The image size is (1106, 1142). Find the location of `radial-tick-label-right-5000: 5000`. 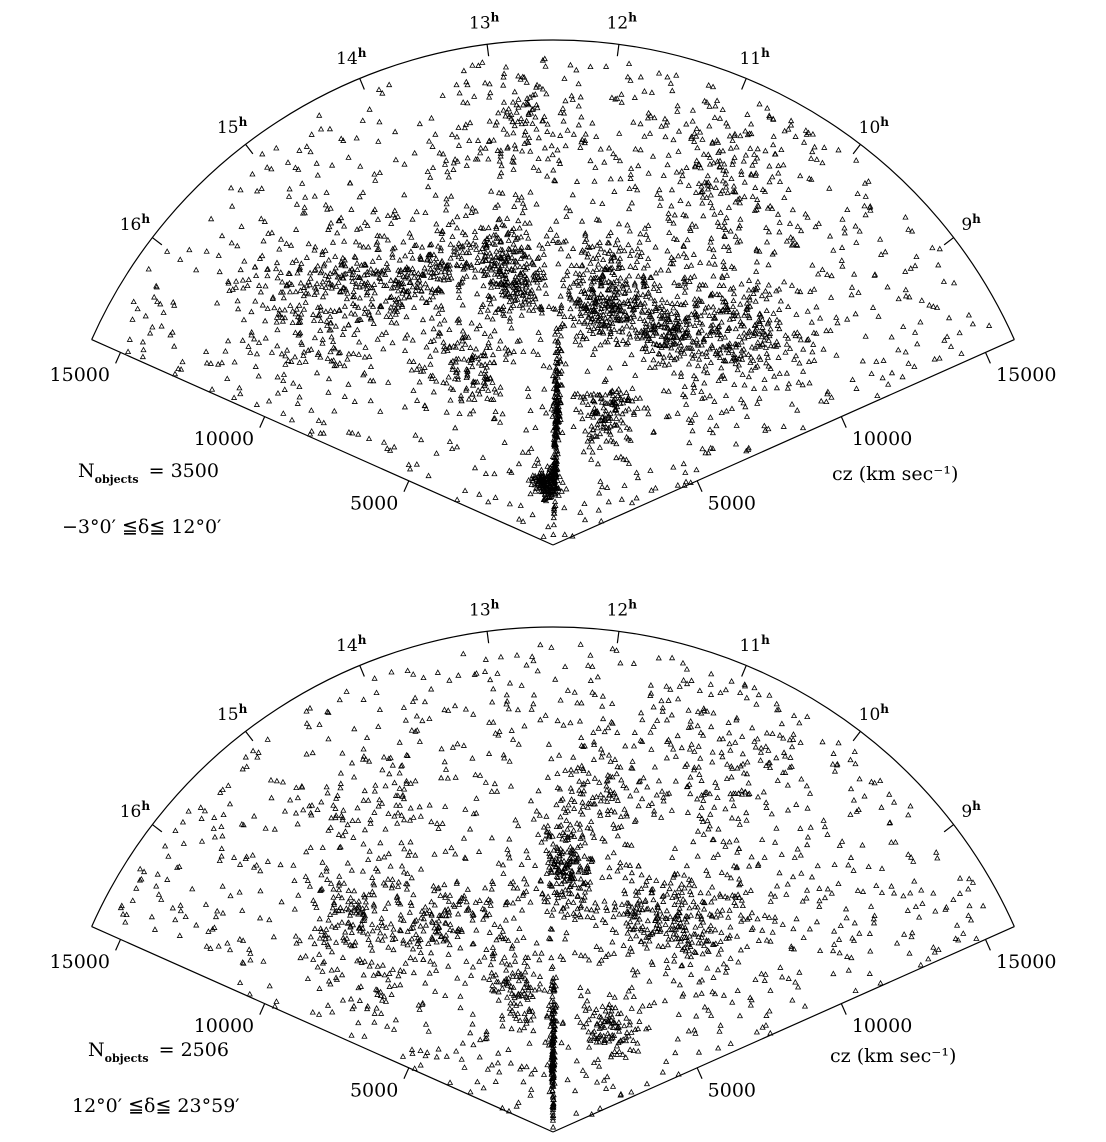

radial-tick-label-right-5000: 5000 is located at coordinates (732, 503).